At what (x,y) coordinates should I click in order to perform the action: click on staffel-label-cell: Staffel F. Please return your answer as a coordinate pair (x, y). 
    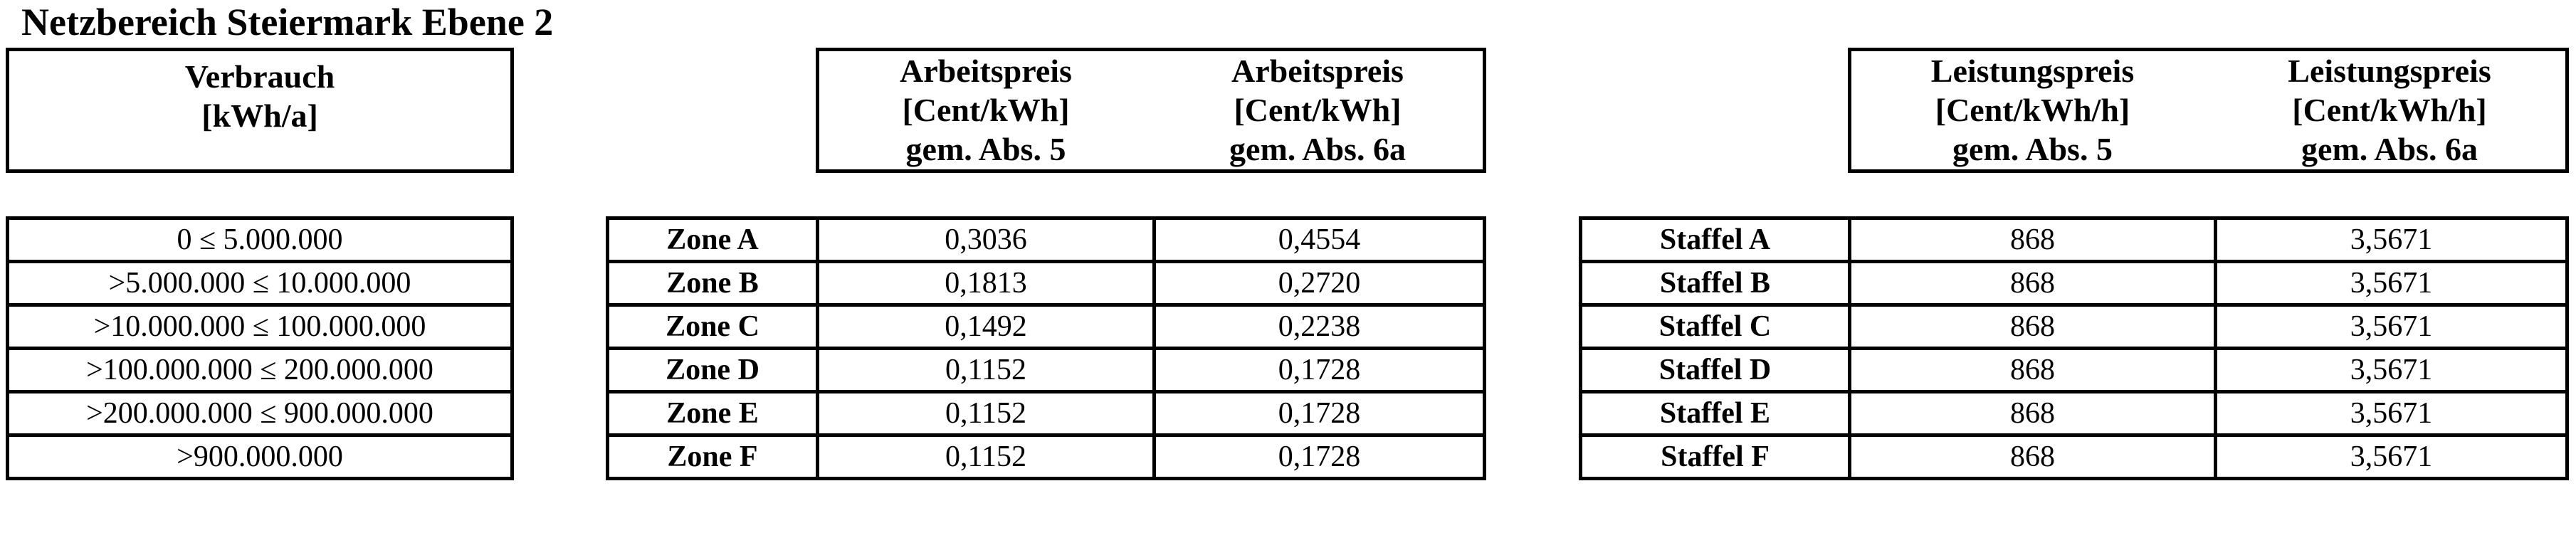
    Looking at the image, I should click on (1716, 456).